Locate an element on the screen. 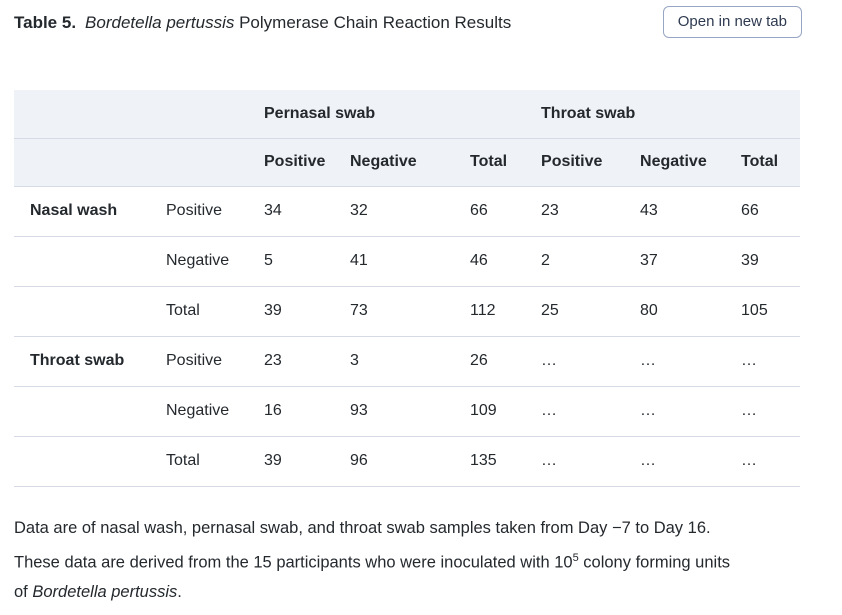  table-cell: 32 is located at coordinates (394, 210).